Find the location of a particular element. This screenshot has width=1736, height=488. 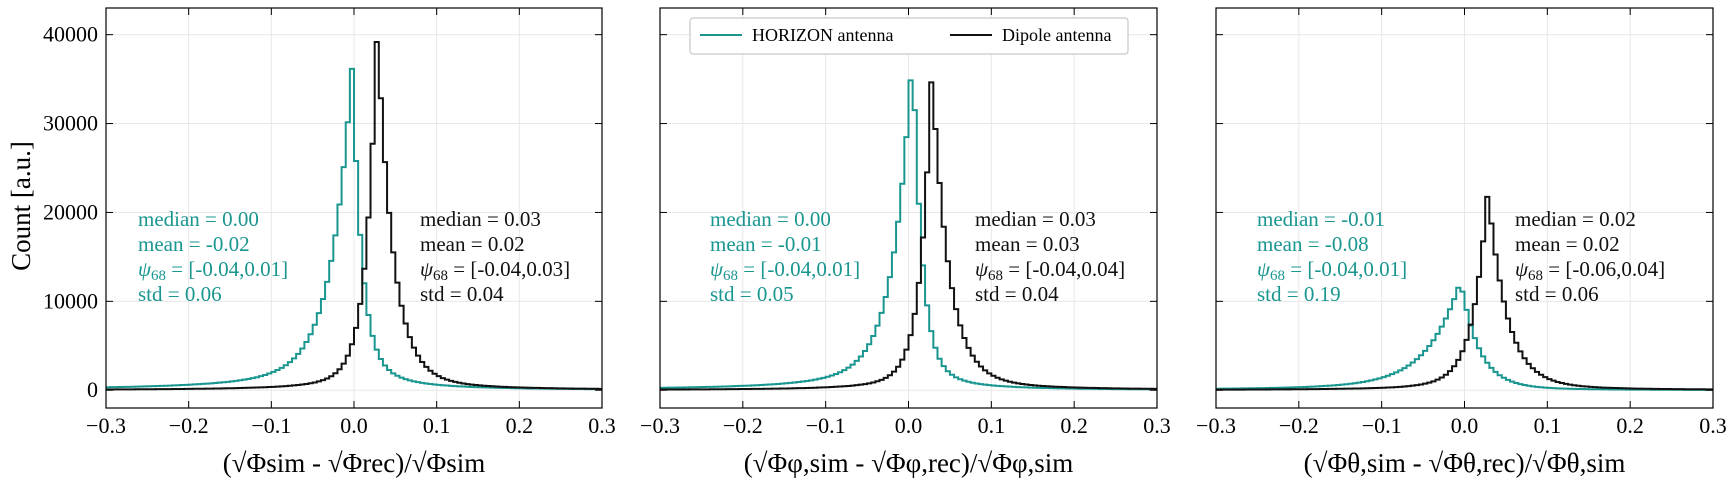

x-axis-label: (√Φθ,sim - √Φθ,rec)/√Φθ,sim is located at coordinates (1465, 463).